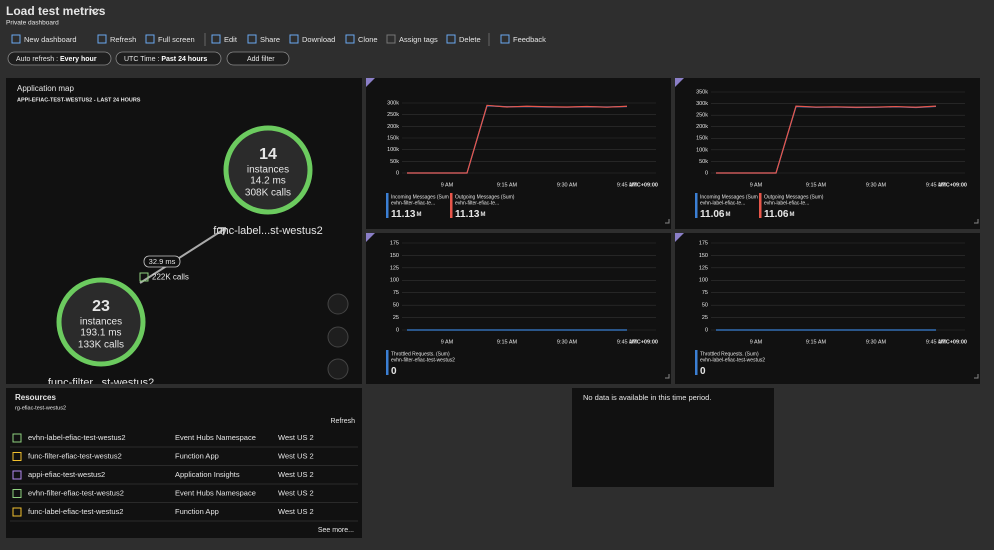  What do you see at coordinates (270, 39) in the screenshot?
I see `toolbar-button: Share` at bounding box center [270, 39].